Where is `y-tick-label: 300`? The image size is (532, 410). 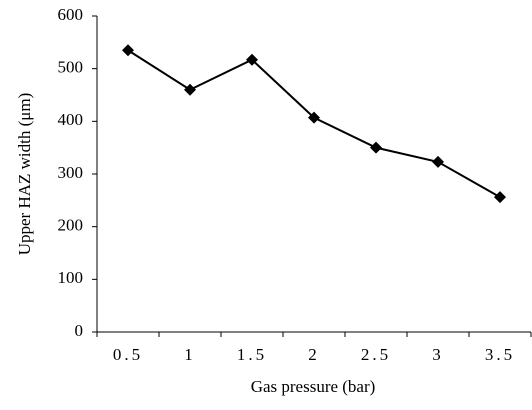 y-tick-label: 300 is located at coordinates (71, 172).